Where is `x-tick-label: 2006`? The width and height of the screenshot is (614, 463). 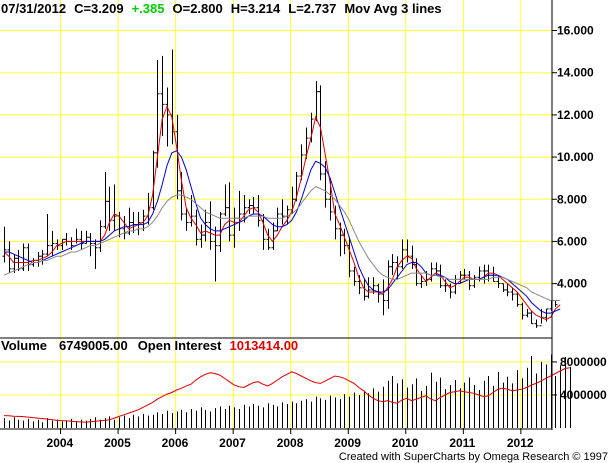
x-tick-label: 2006 is located at coordinates (175, 443).